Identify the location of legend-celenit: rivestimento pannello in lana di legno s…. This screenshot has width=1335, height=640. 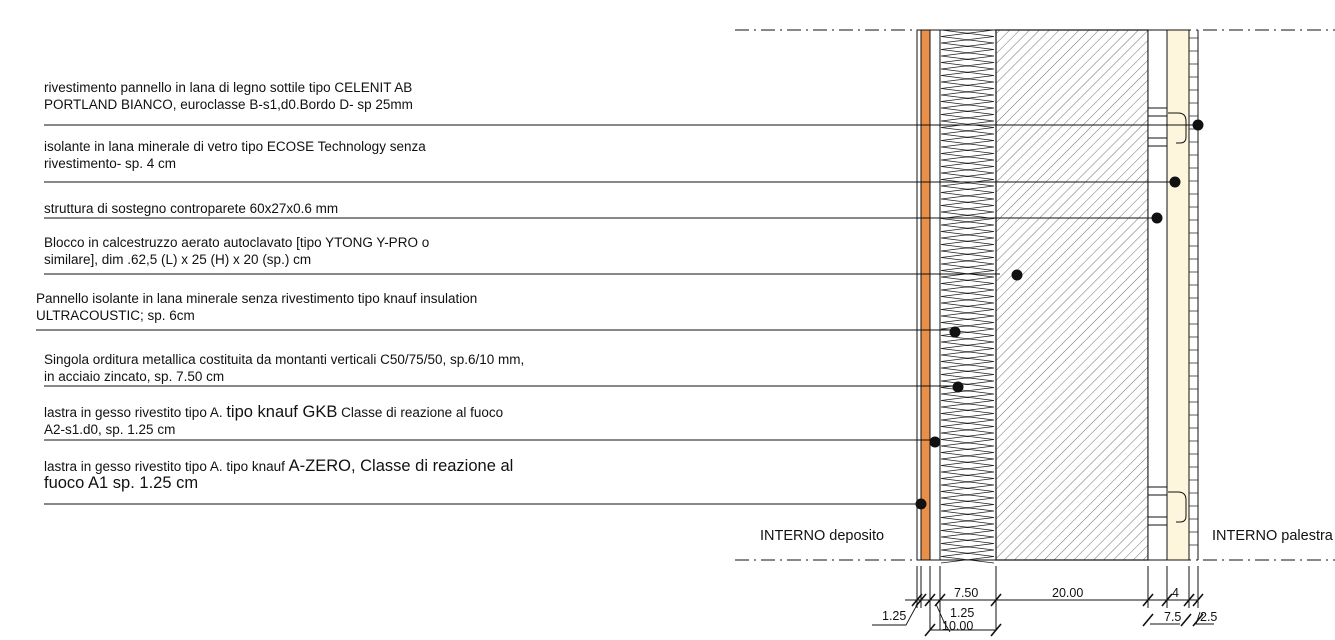
(228, 96).